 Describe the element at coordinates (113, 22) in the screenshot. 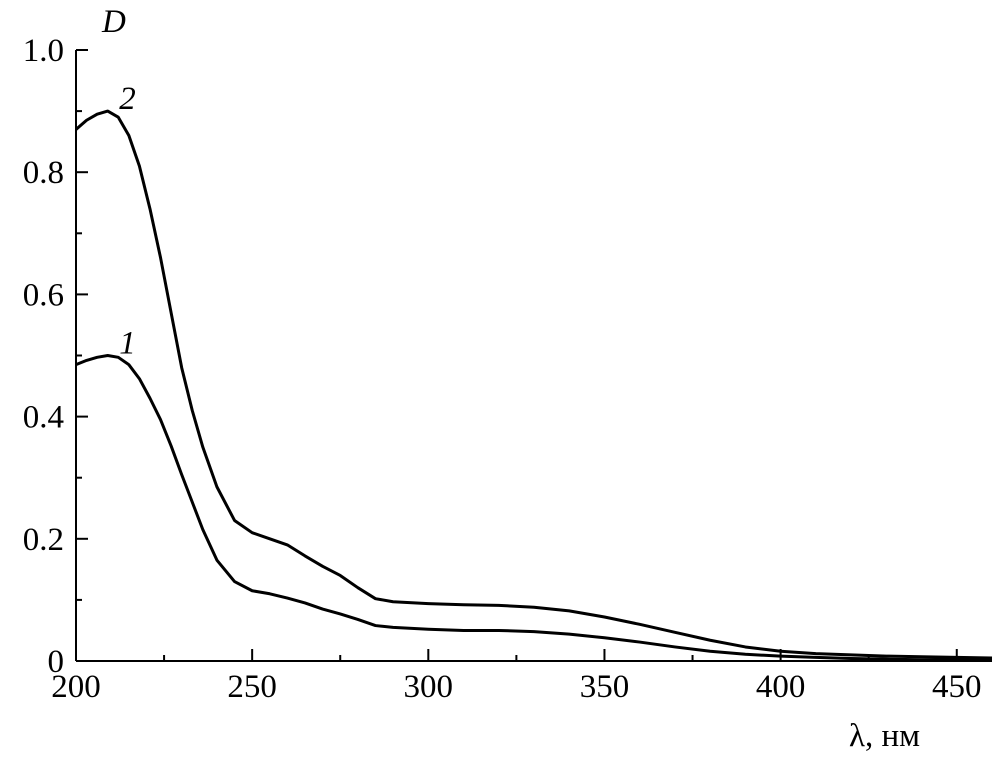

I see `y-axis-label: D` at that location.